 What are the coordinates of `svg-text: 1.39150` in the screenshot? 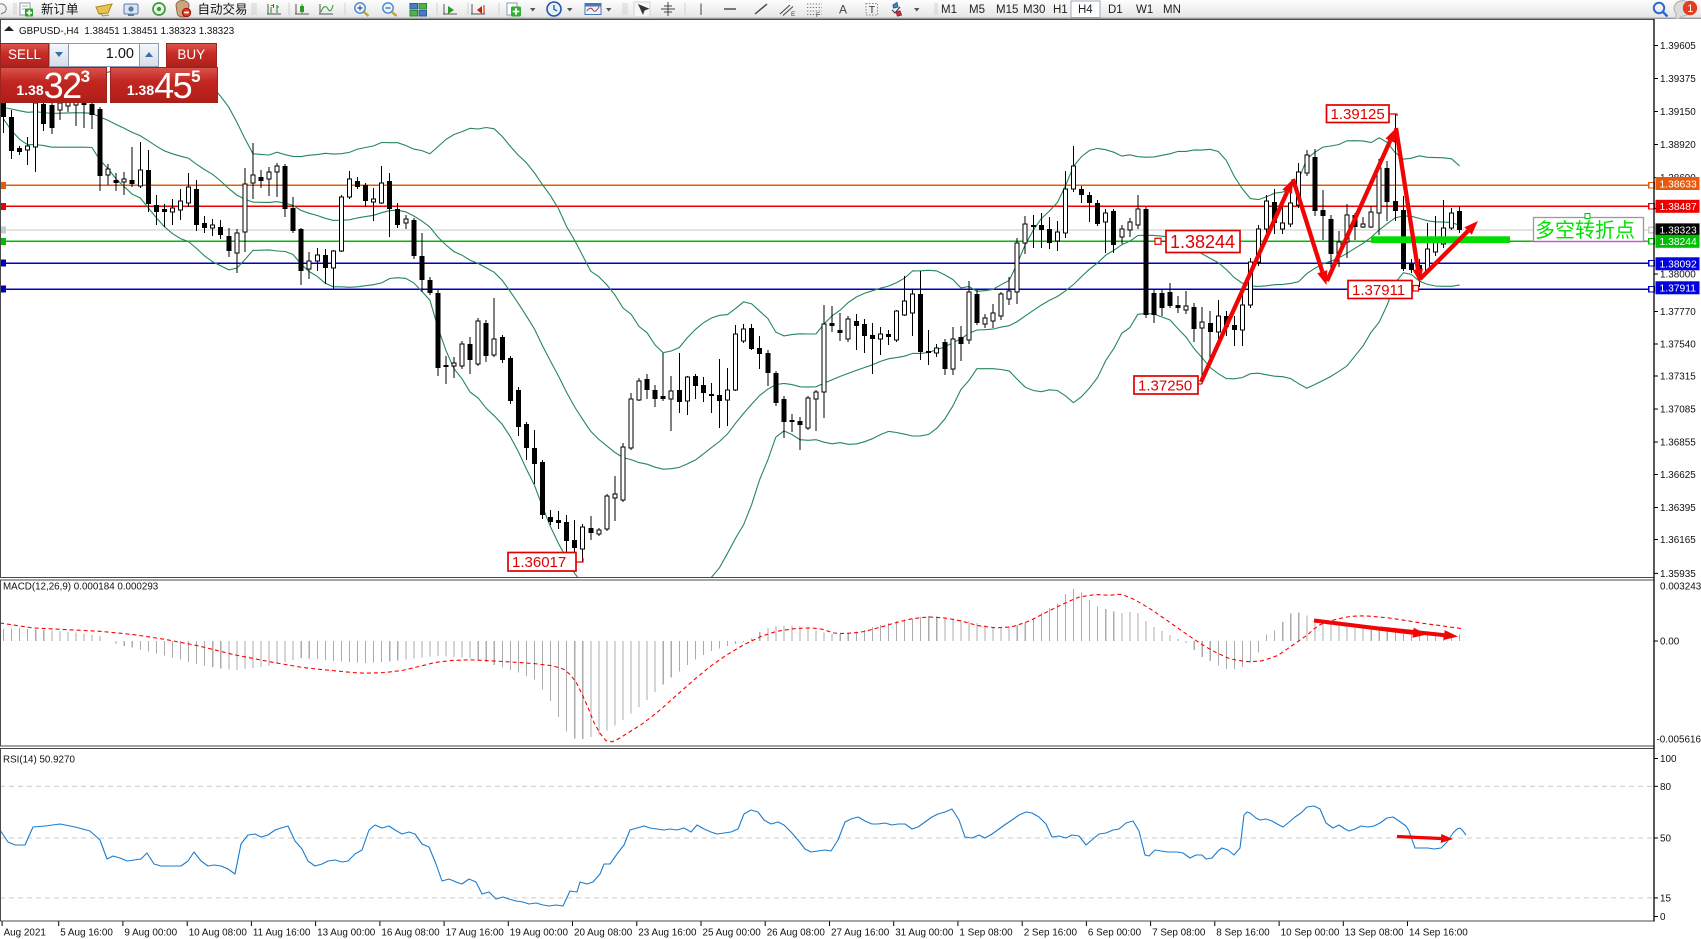 It's located at (1678, 112).